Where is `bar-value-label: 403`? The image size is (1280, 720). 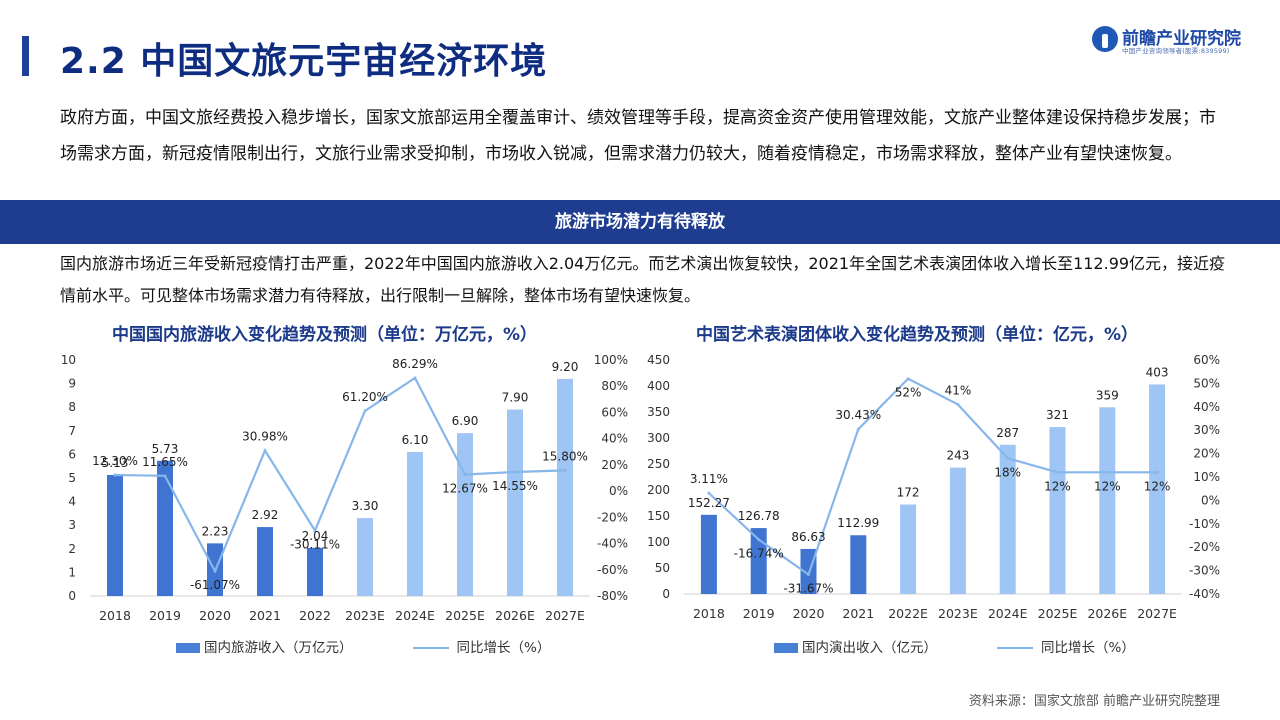
bar-value-label: 403 is located at coordinates (1157, 372).